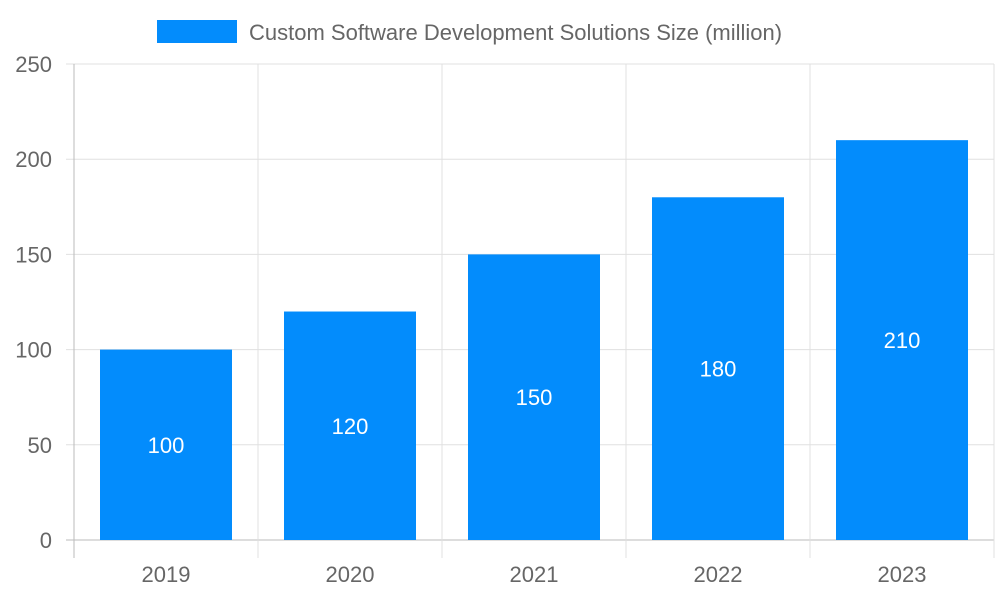 The width and height of the screenshot is (1000, 600). I want to click on y-tick-label: 250, so click(33, 64).